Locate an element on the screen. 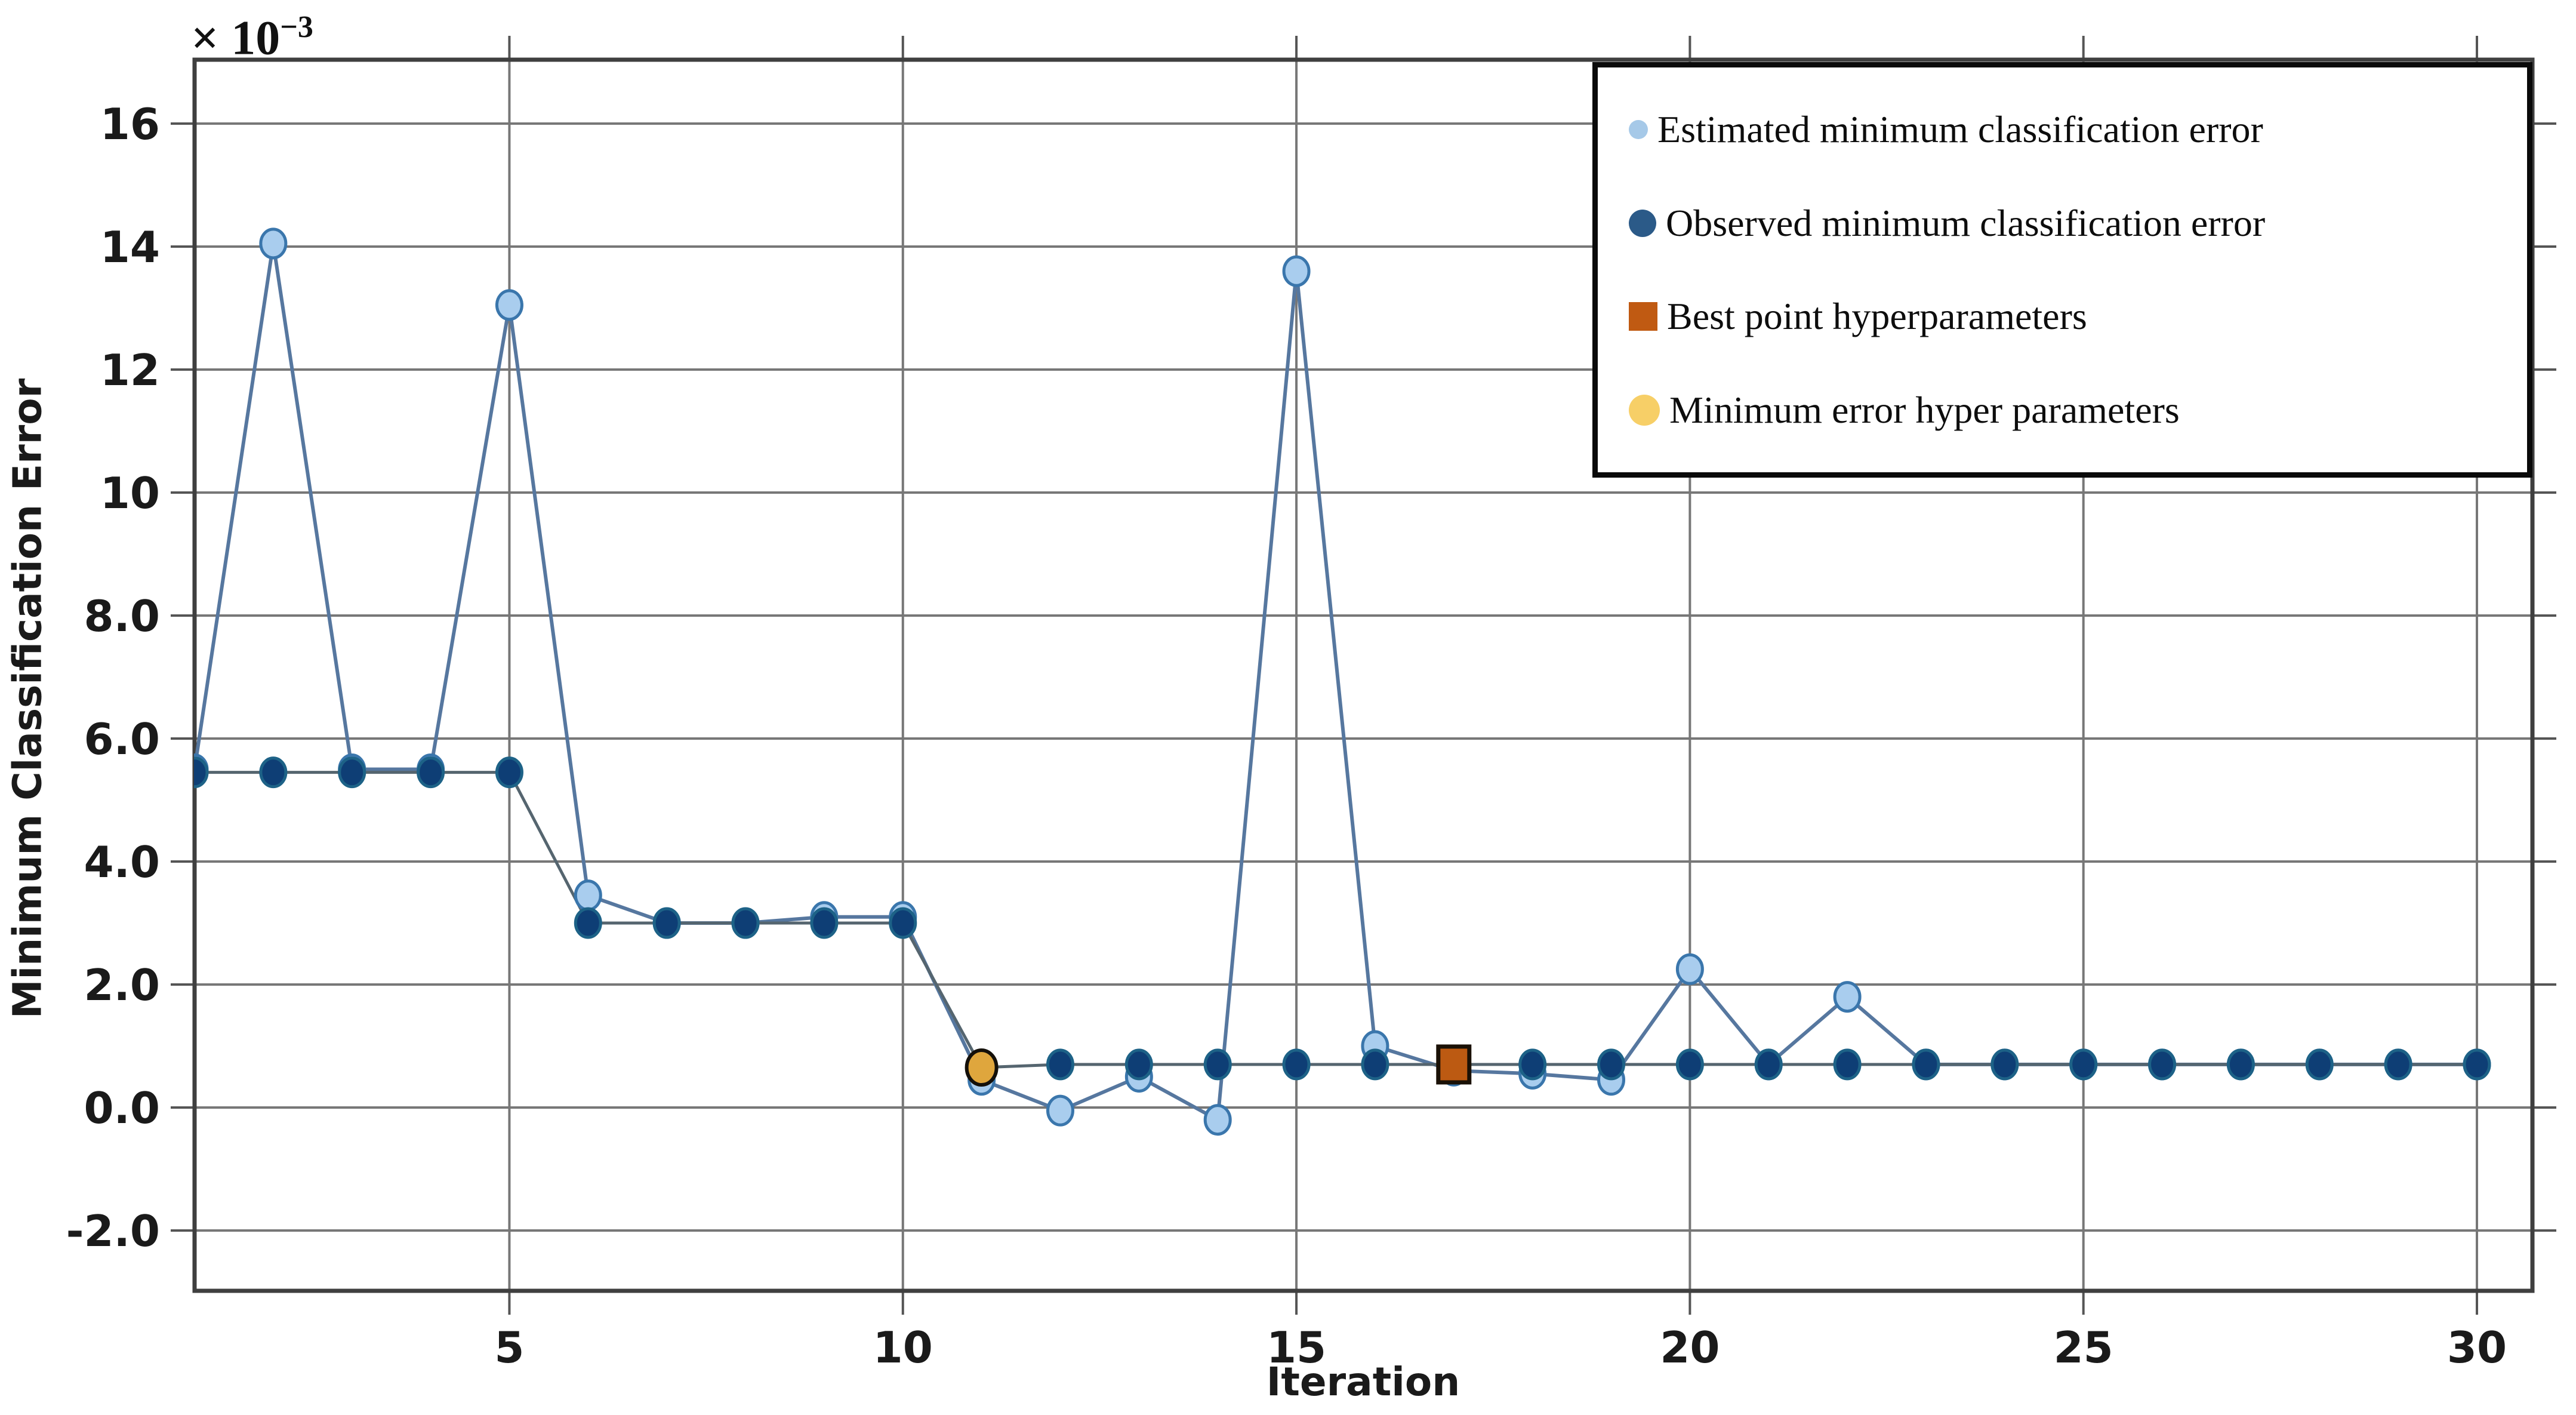  y-axis-multiplier: × 10⁻³ is located at coordinates (252, 38).